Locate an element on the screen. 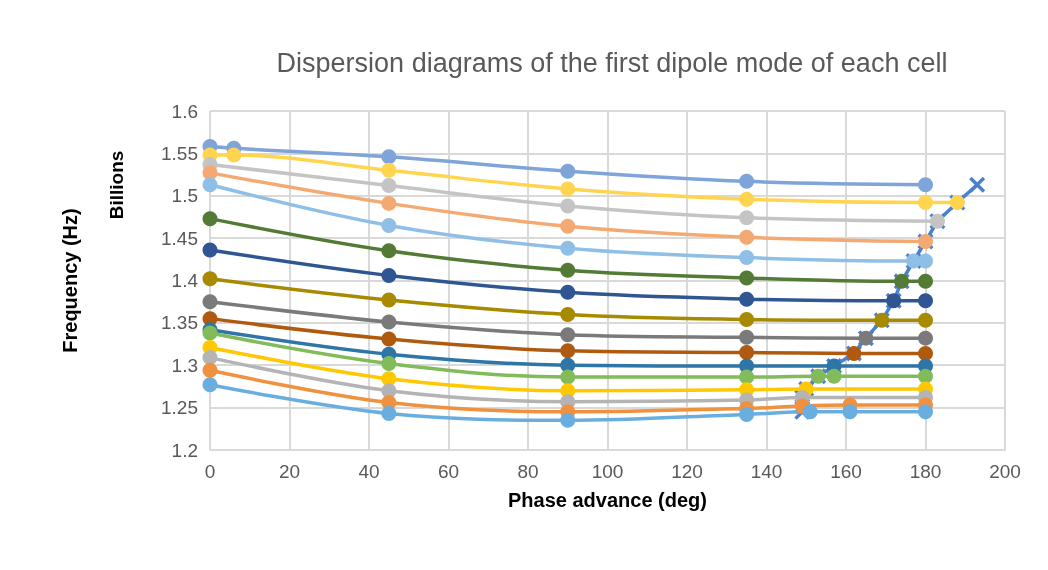 Image resolution: width=1048 pixels, height=570 pixels. text: Billions is located at coordinates (116, 185).